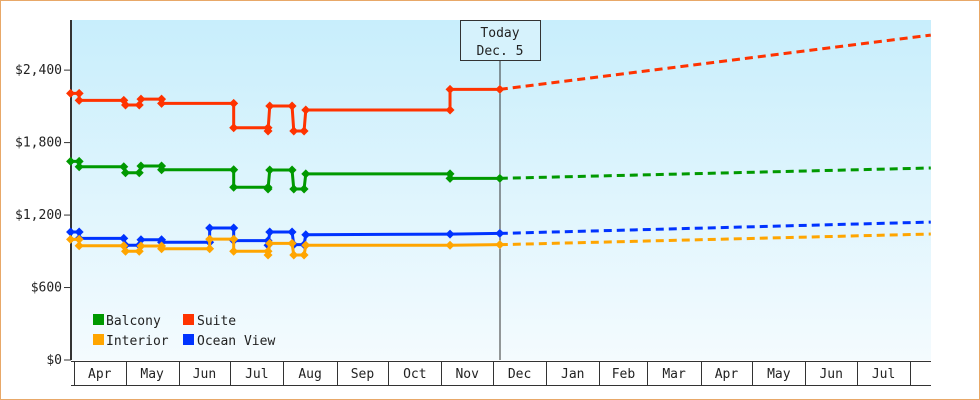 This screenshot has width=980, height=400. I want to click on today-marker: Today Dec. 5, so click(500, 190).